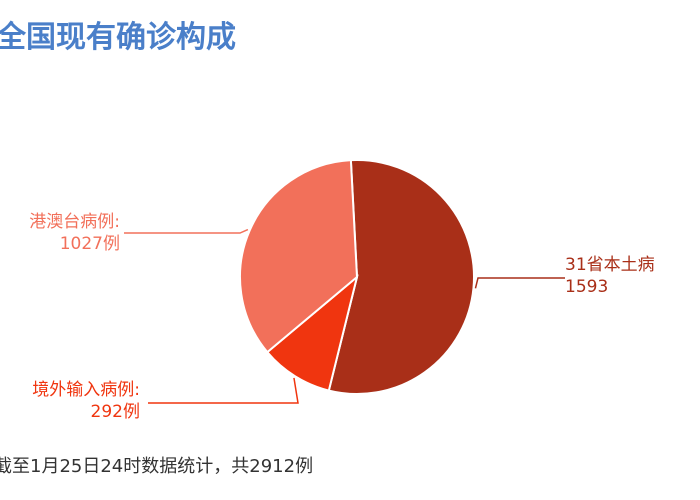 This screenshot has height=500, width=700. Describe the element at coordinates (74, 222) in the screenshot. I see `slice-label-3-name: 港澳台病例:` at that location.